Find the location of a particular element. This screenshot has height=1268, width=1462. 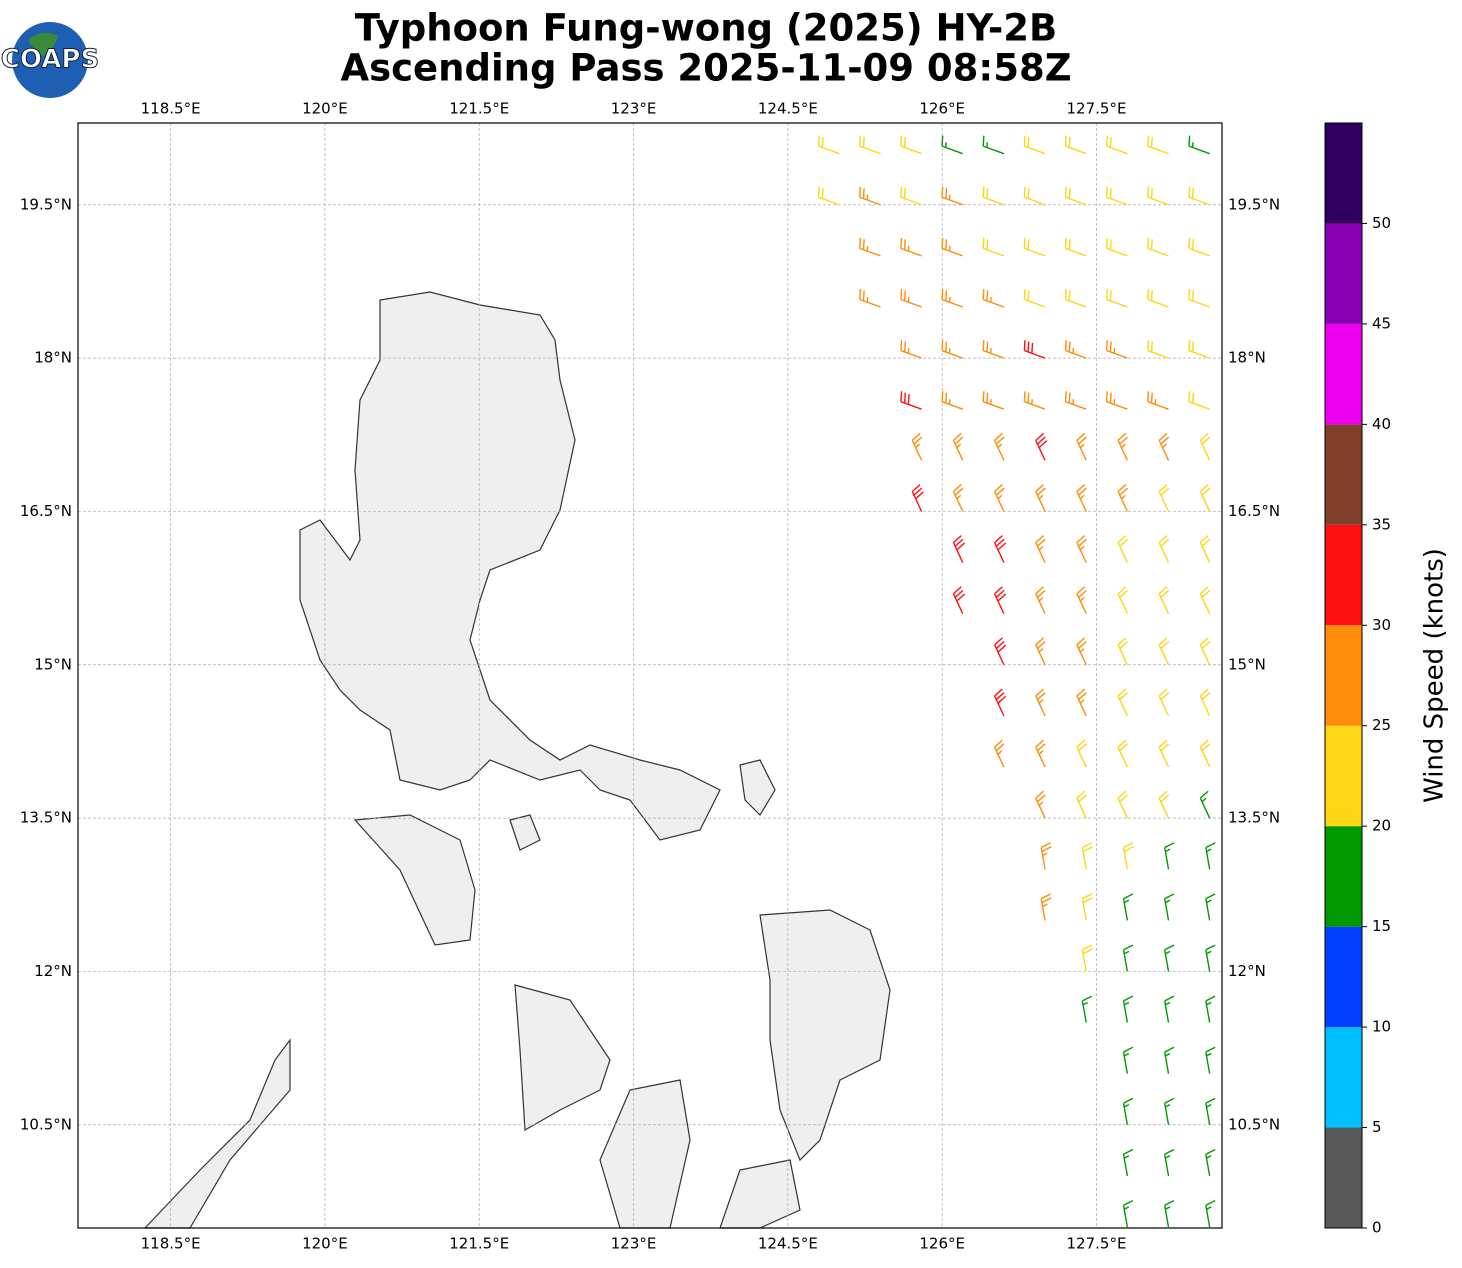

colorbar-tick-label: 10 is located at coordinates (1381, 1027).